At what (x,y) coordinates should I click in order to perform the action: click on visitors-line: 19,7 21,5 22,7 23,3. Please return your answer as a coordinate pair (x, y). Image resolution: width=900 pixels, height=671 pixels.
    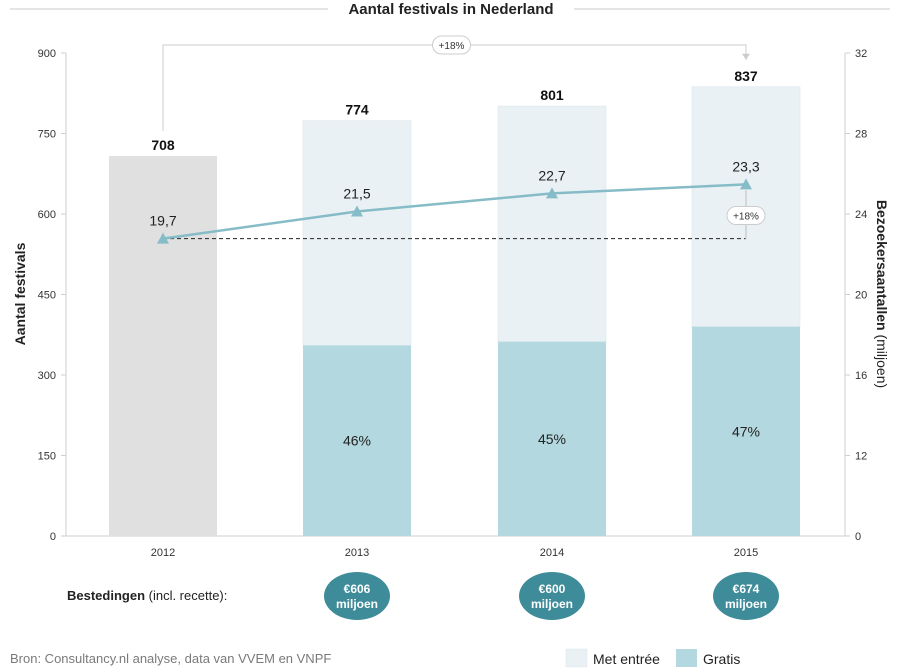
    Looking at the image, I should click on (454, 201).